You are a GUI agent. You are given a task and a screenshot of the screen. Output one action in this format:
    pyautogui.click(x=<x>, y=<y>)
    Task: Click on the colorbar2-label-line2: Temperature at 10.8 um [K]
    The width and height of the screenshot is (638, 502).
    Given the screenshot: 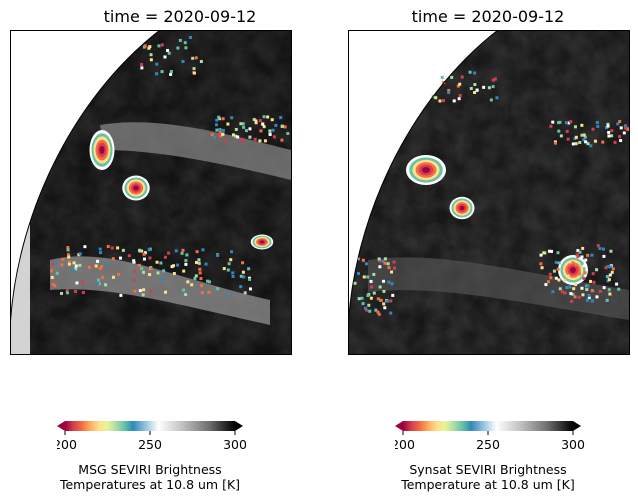 What is the action you would take?
    pyautogui.click(x=488, y=484)
    